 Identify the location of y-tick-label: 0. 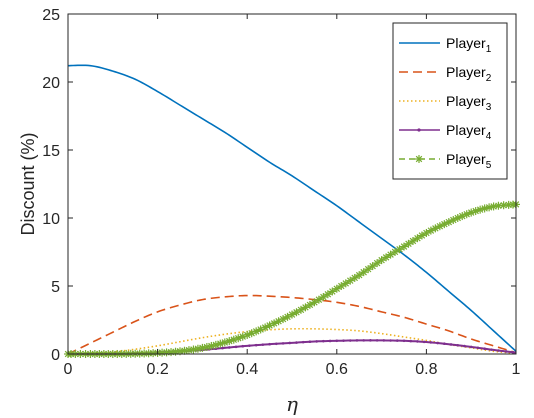
(55, 355).